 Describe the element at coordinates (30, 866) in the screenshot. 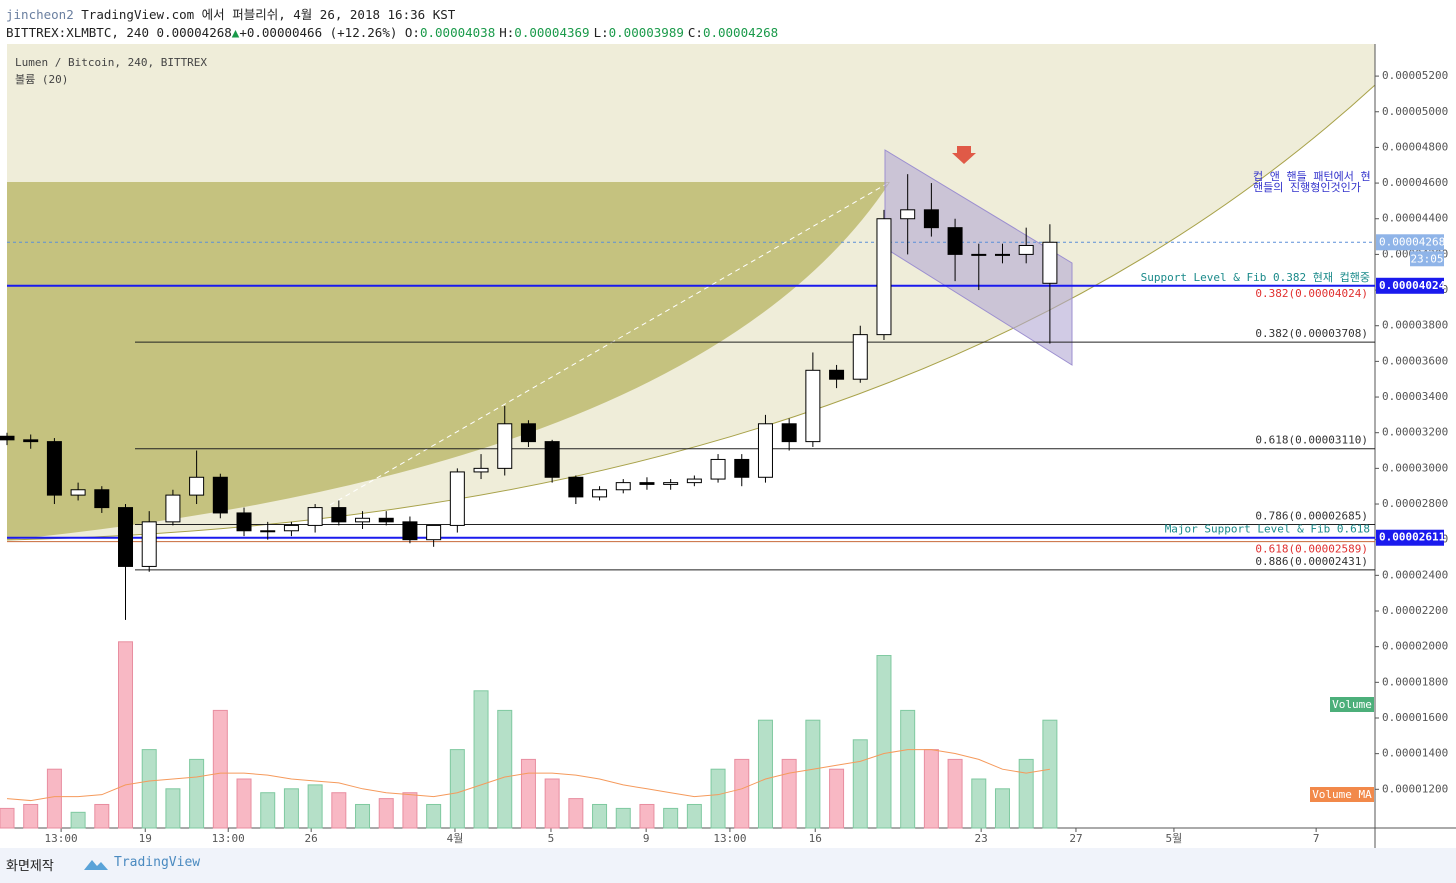

I see `caption: 화면제작` at that location.